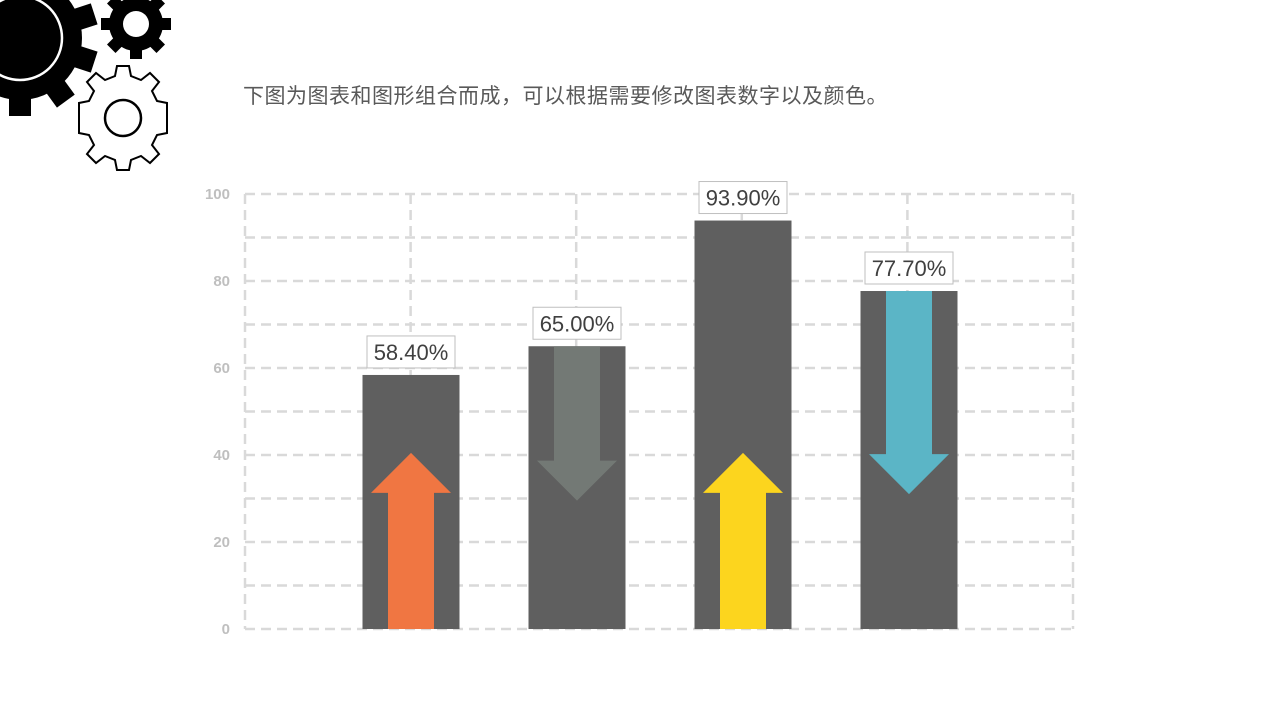 Image resolution: width=1280 pixels, height=720 pixels. Describe the element at coordinates (565, 96) in the screenshot. I see `slide-subtitle: 下图为图表和图形组合而成，可以根据需要修改图表数字以及颜色。` at that location.